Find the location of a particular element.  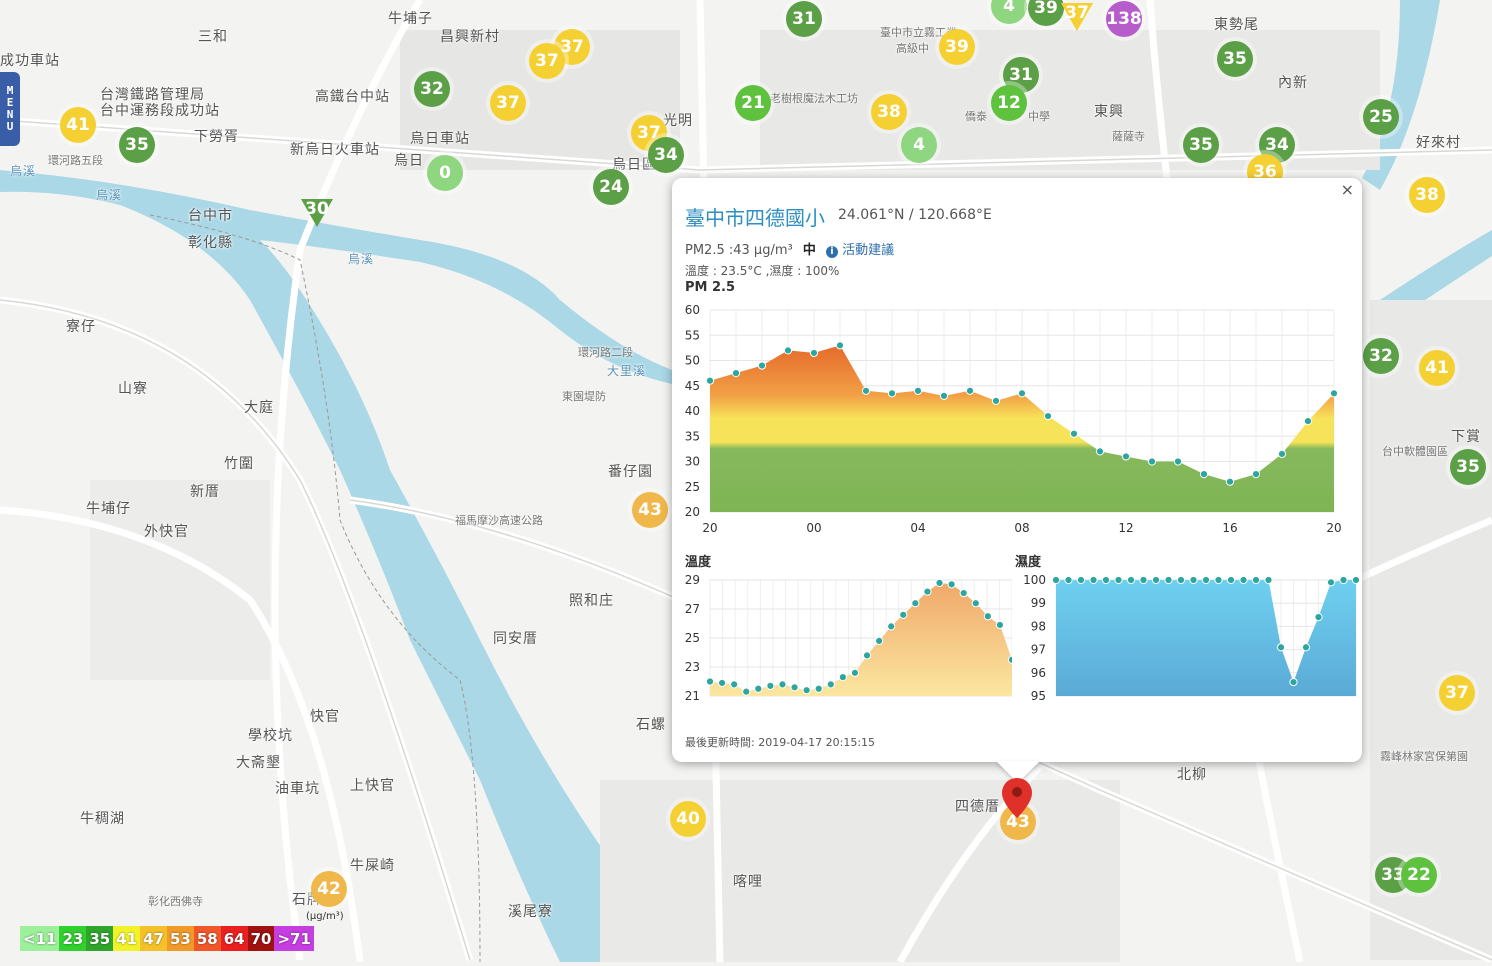

station-marker: 41 is located at coordinates (78, 125).